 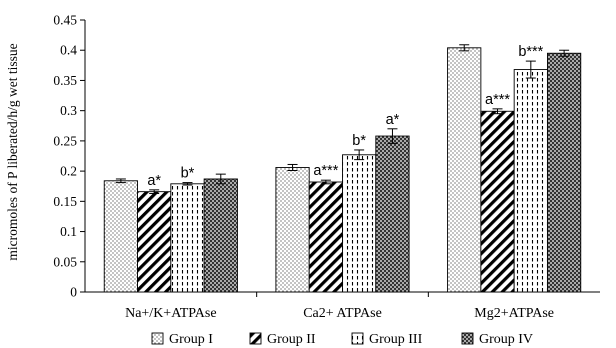 What do you see at coordinates (65, 20) in the screenshot?
I see `y-tick-label: 0.45` at bounding box center [65, 20].